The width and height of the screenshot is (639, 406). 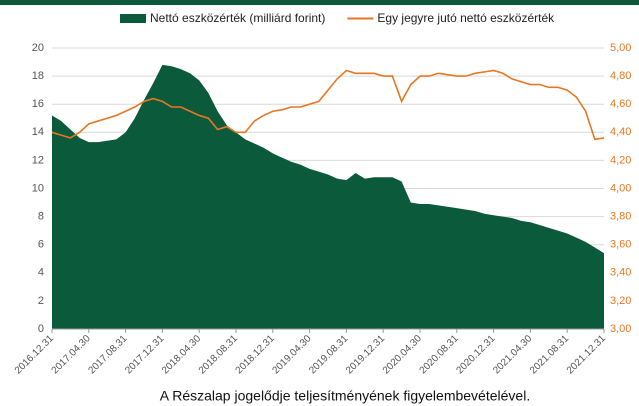 What do you see at coordinates (620, 76) in the screenshot?
I see `y2-tick-label: 4,80` at bounding box center [620, 76].